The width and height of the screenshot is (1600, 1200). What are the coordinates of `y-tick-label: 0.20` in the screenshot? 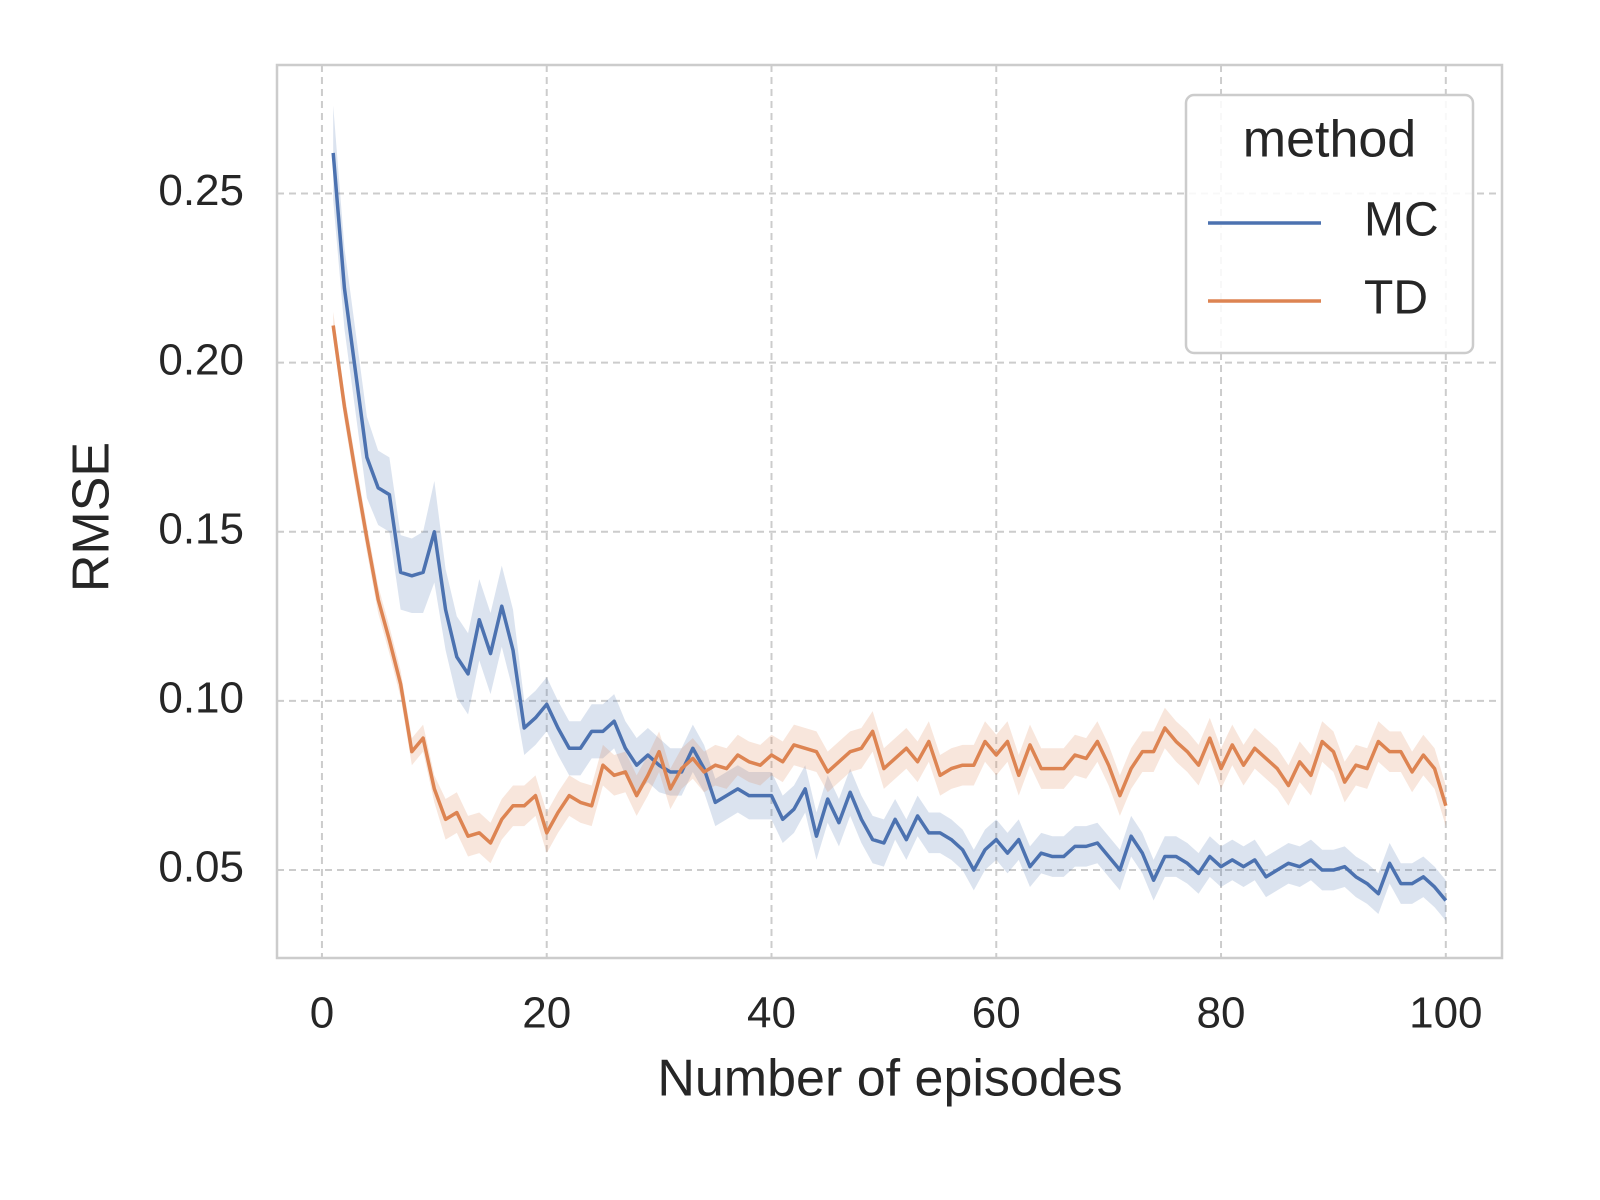 It's located at (201, 359).